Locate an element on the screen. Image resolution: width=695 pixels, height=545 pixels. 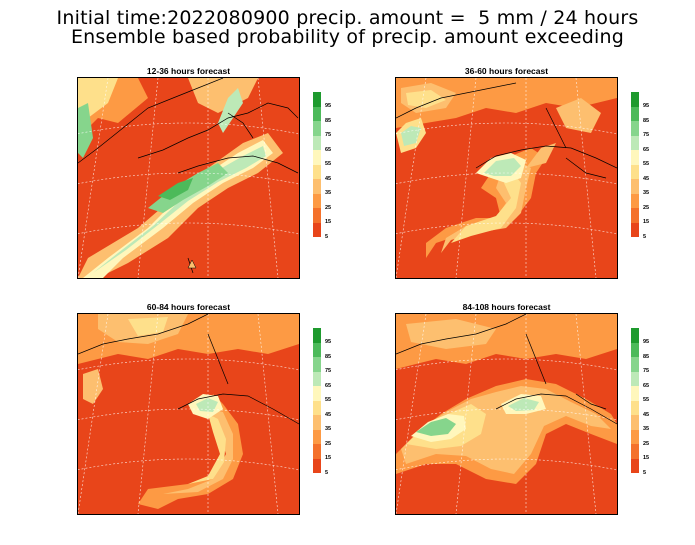
panel-title: 36-60 hours forecast is located at coordinates (506, 71).